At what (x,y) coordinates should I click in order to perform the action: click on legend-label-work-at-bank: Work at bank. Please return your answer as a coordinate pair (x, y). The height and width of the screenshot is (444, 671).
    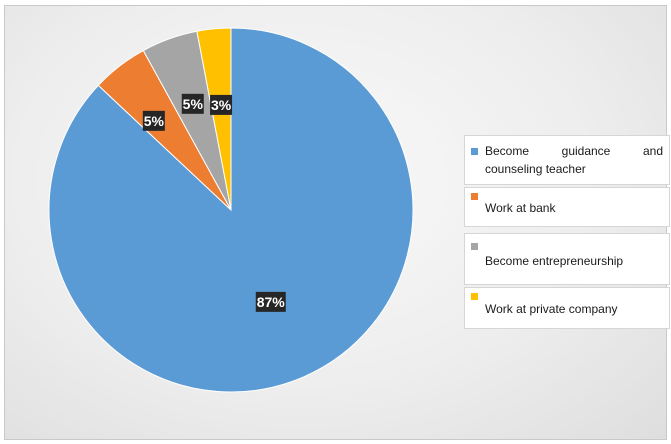
    Looking at the image, I should click on (520, 208).